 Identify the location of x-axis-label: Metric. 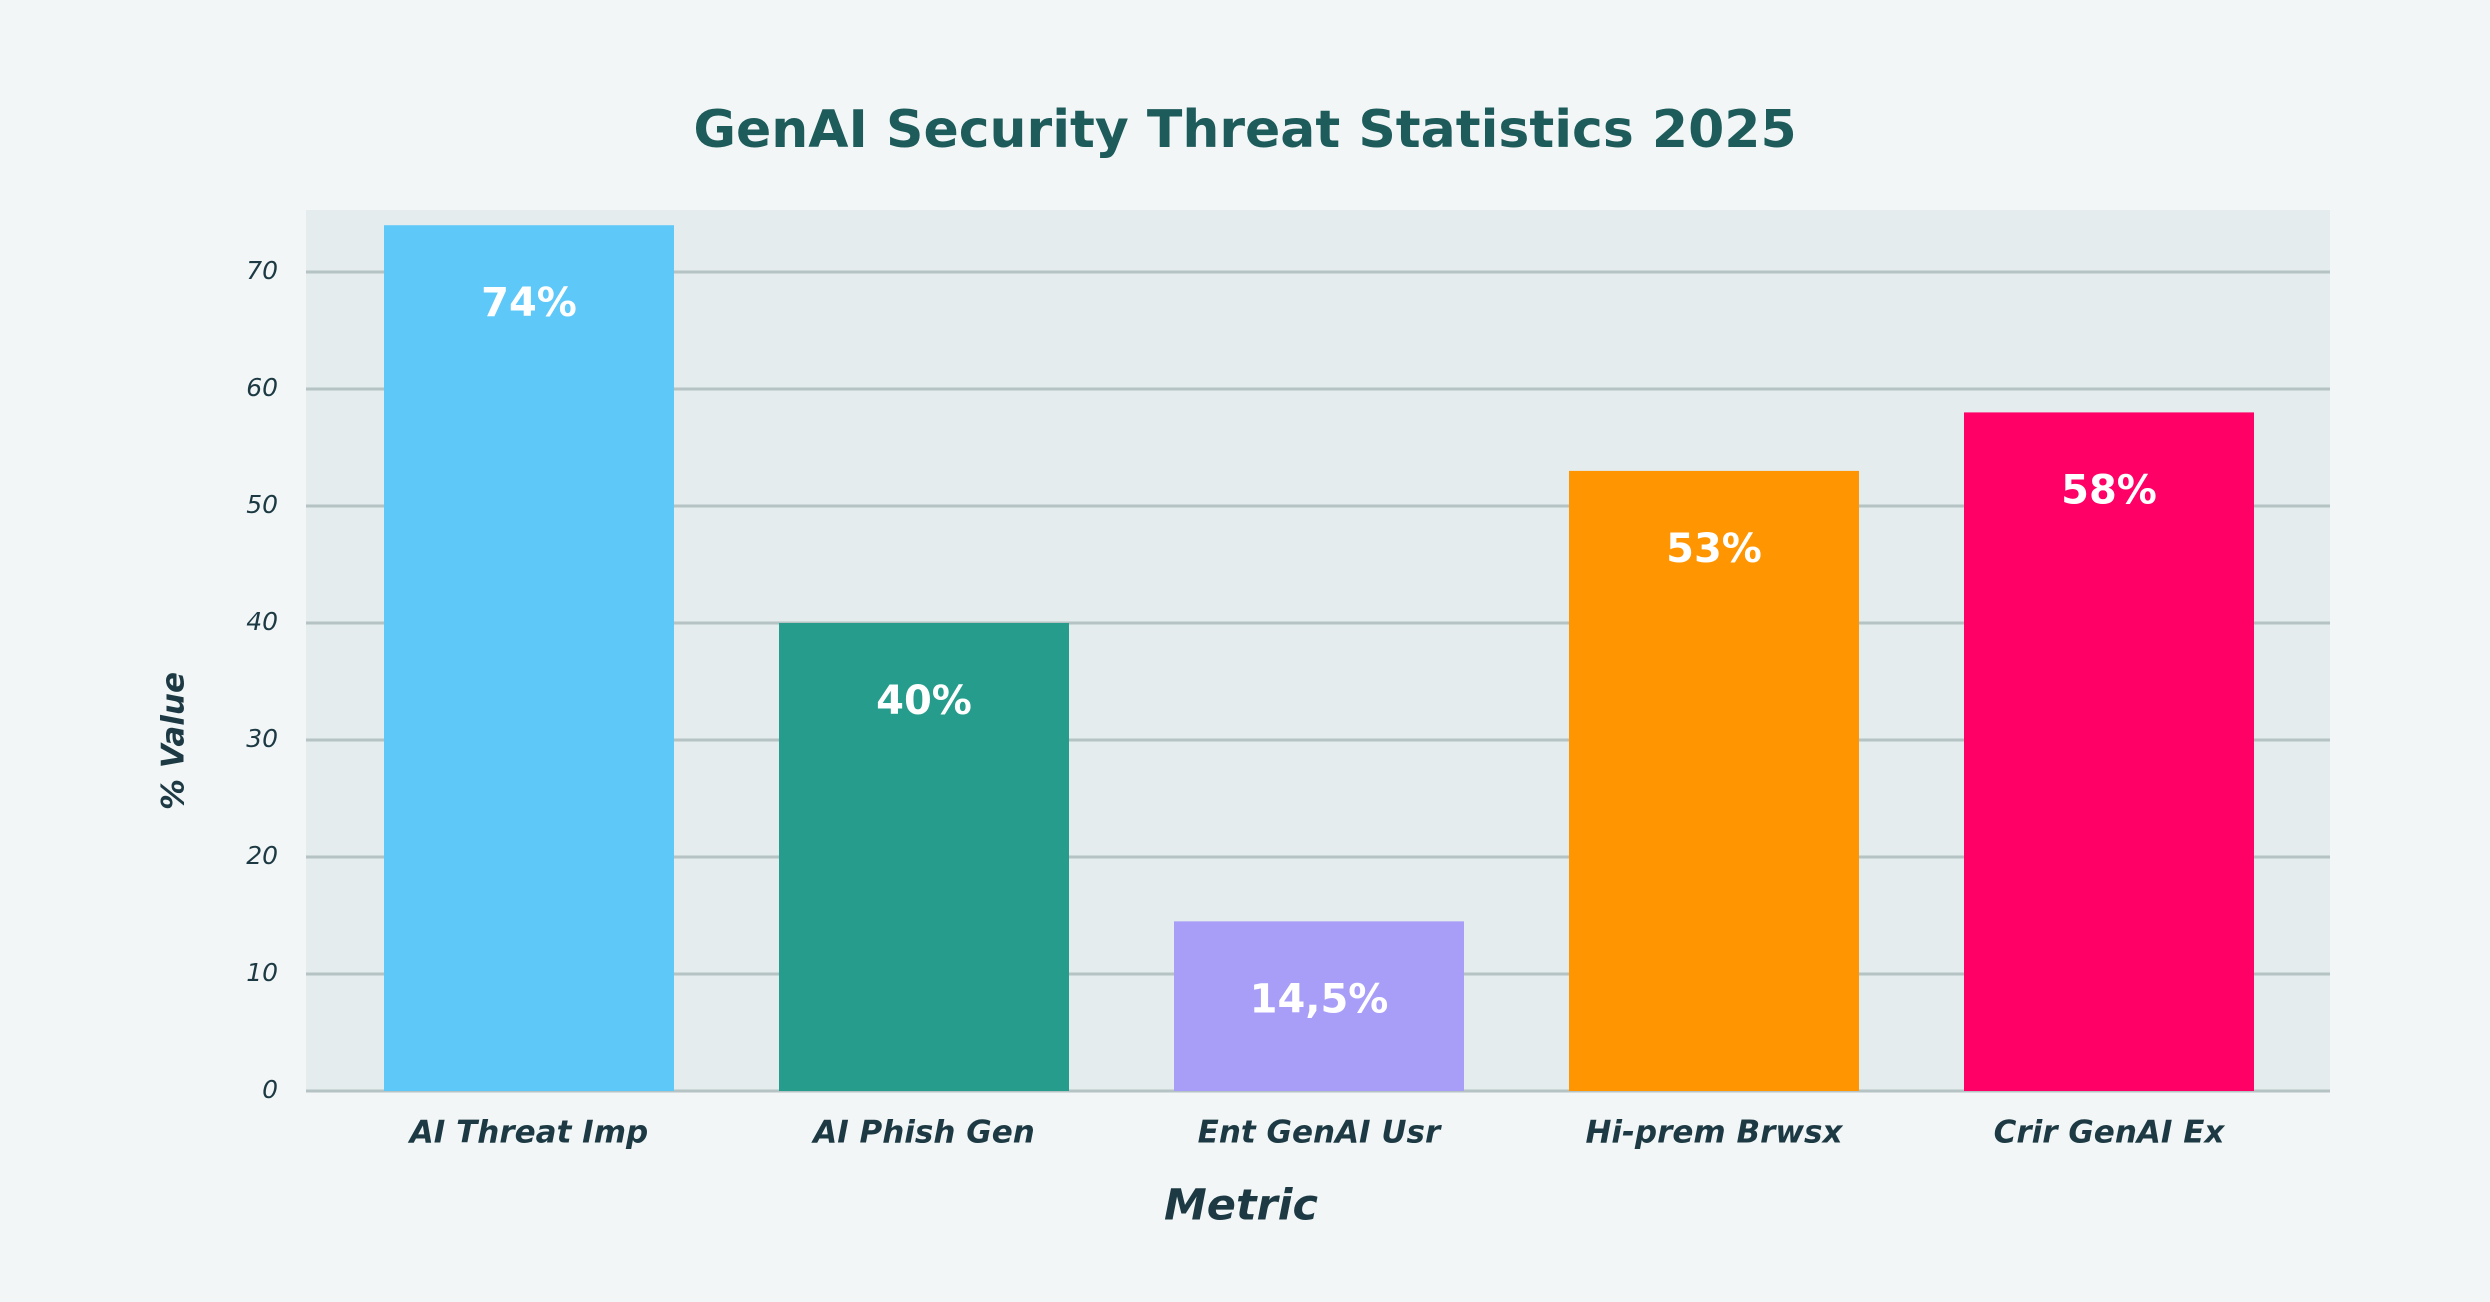
(1241, 1206).